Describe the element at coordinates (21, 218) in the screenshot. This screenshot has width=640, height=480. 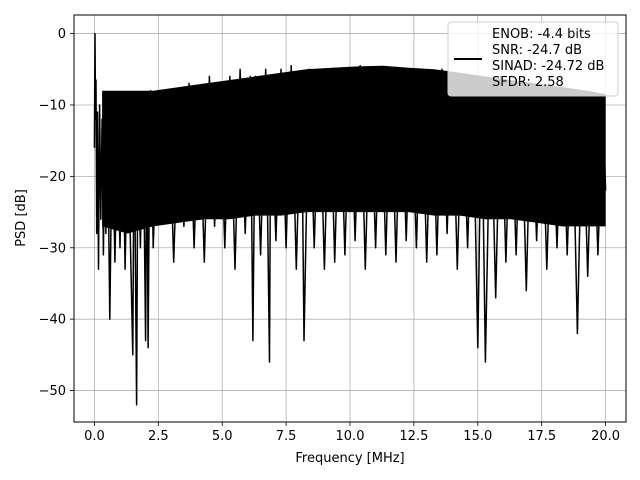
I see `y-axis-label: PSD [dB]` at that location.